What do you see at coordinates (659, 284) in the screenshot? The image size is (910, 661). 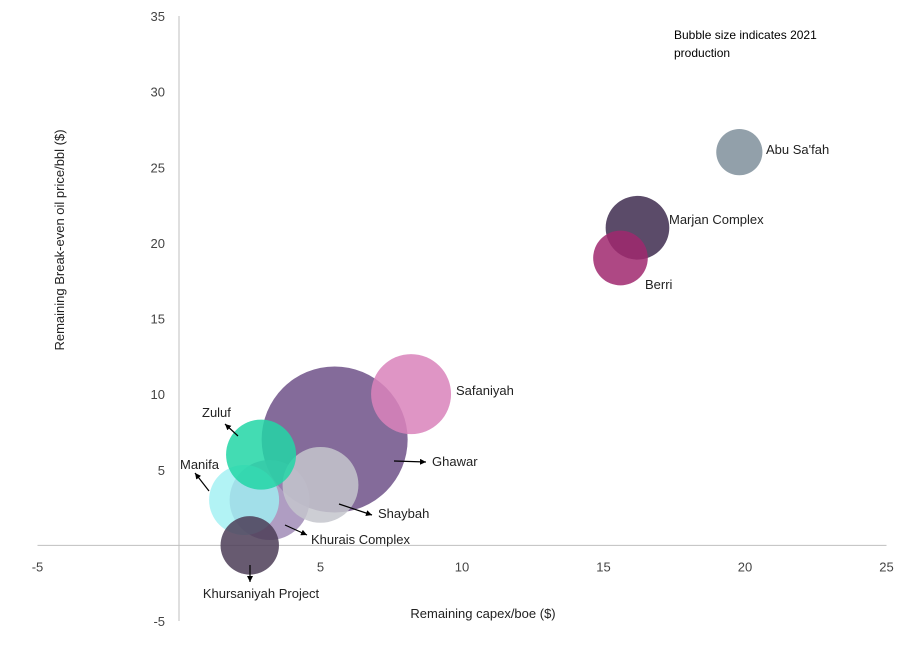 I see `bubble-label-berri: Berri` at bounding box center [659, 284].